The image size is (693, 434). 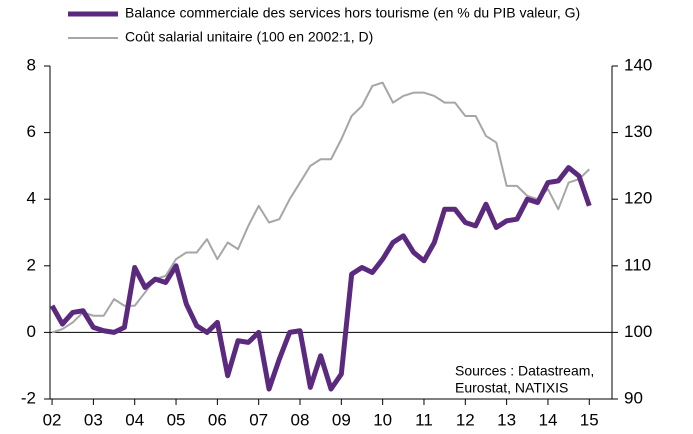 I want to click on x-tick-label: 04, so click(x=134, y=419).